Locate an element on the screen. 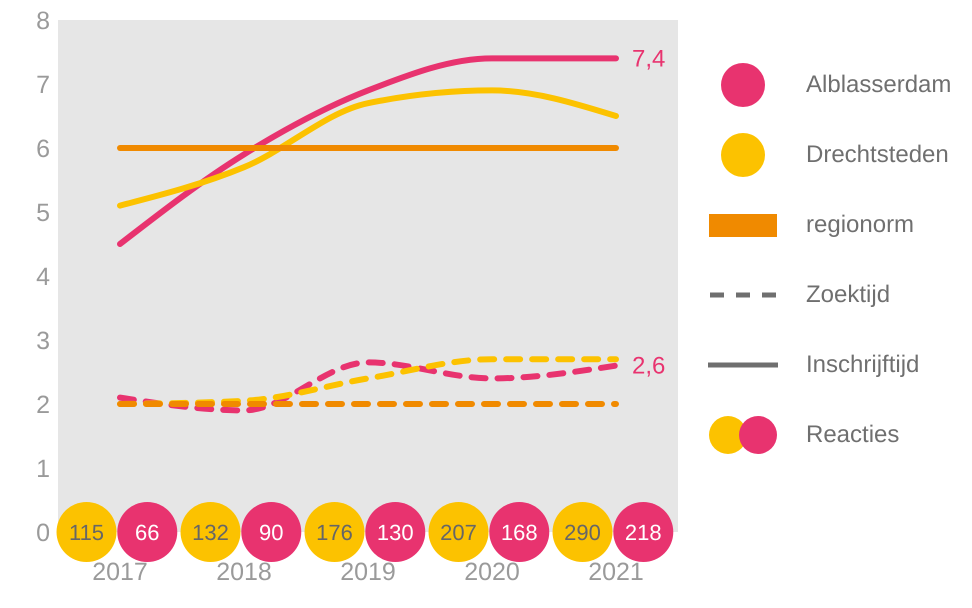 The height and width of the screenshot is (608, 972). annotation: 90 is located at coordinates (271, 532).